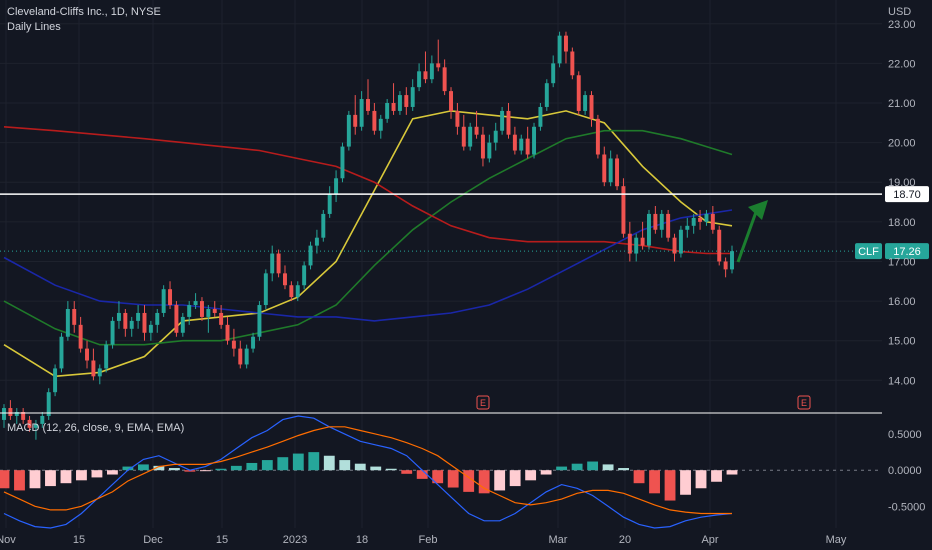  Describe the element at coordinates (836, 540) in the screenshot. I see `time-tick-label: May` at that location.